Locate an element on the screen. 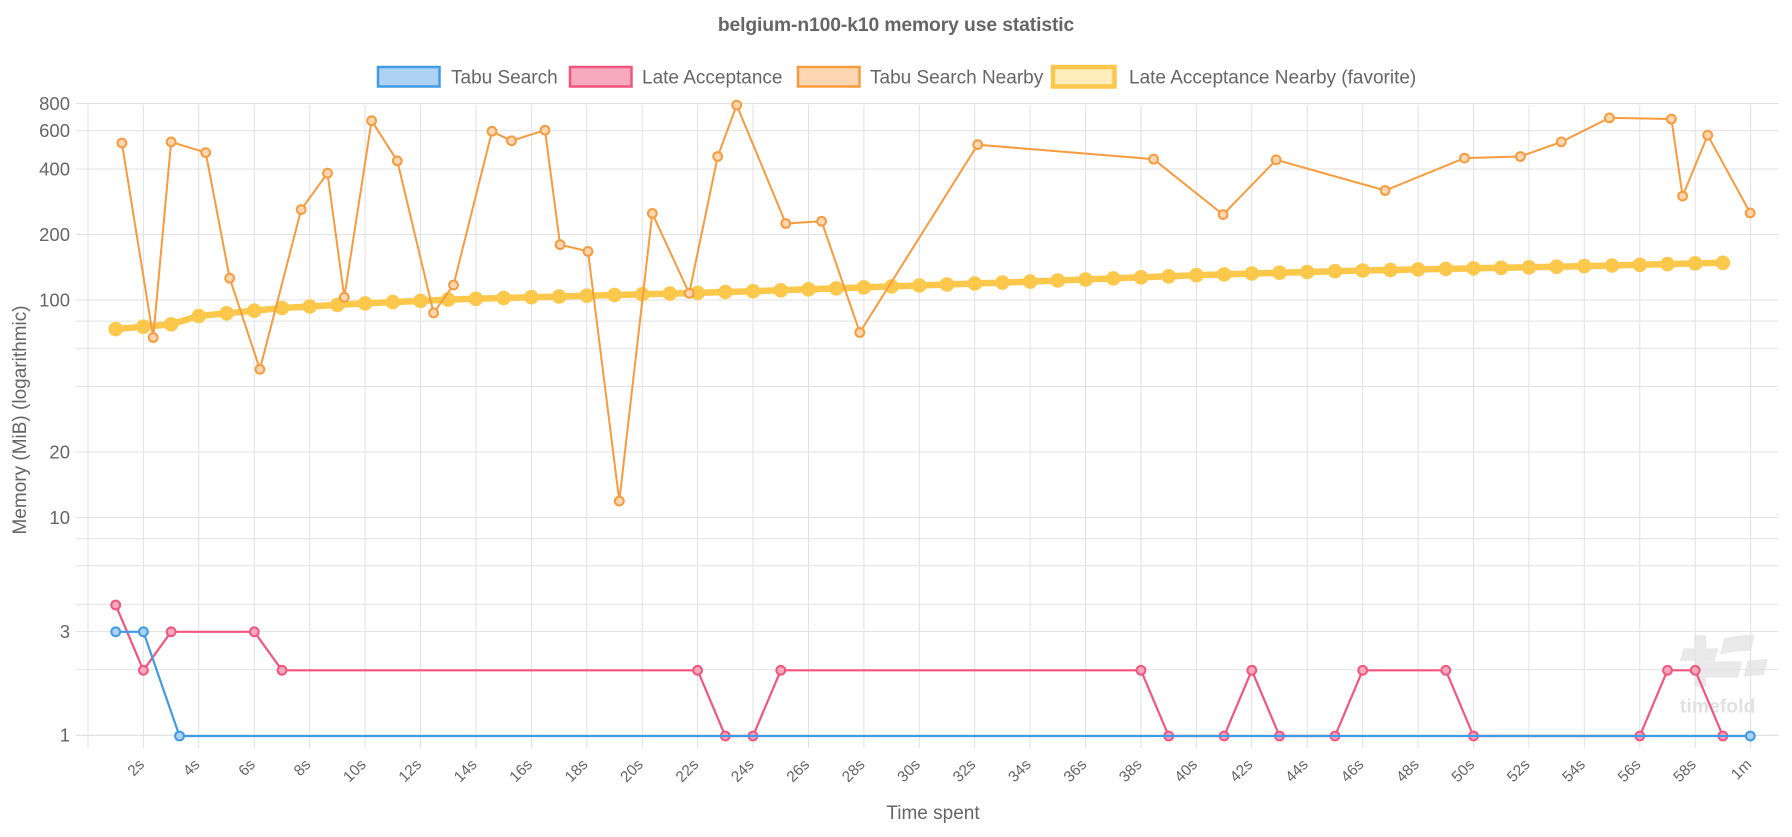 Image resolution: width=1792 pixels, height=837 pixels. svg-text:Late Acceptance Nearby (favori: Late Acceptance Nearby (favorite) is located at coordinates (1272, 78).